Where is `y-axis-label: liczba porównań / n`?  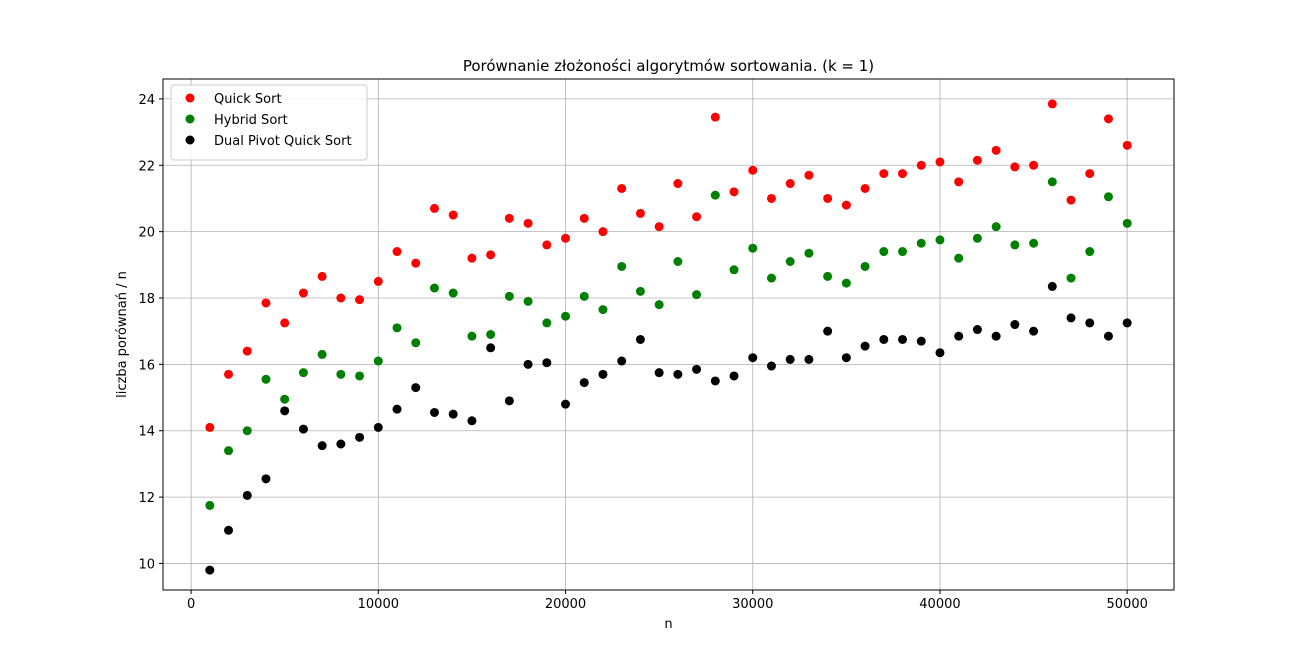 y-axis-label: liczba porównań / n is located at coordinates (122, 334).